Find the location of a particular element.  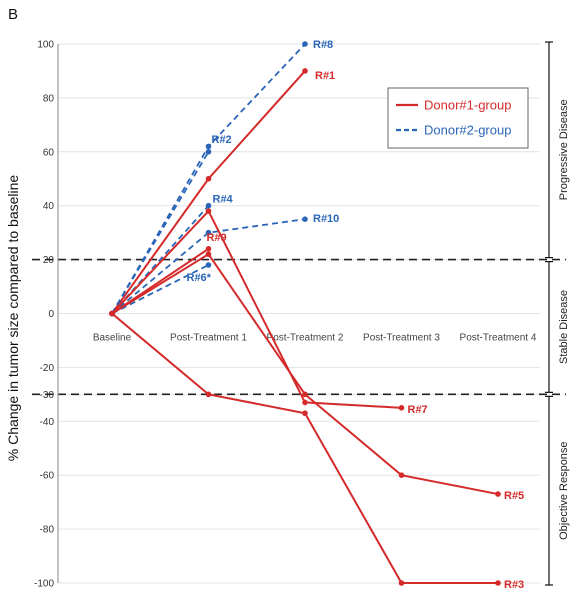

x-tick-label: Post-Treatment 3 is located at coordinates (401, 338).